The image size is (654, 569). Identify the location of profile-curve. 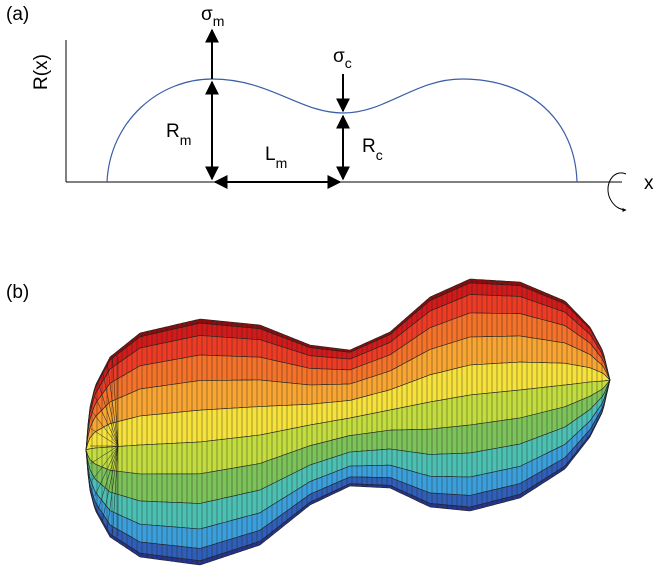
(342, 130).